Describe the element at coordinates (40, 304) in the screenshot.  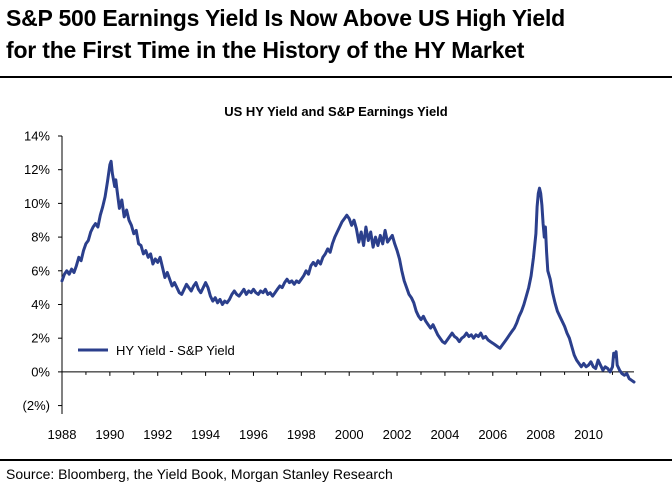
I see `y-tick-label: 4%` at that location.